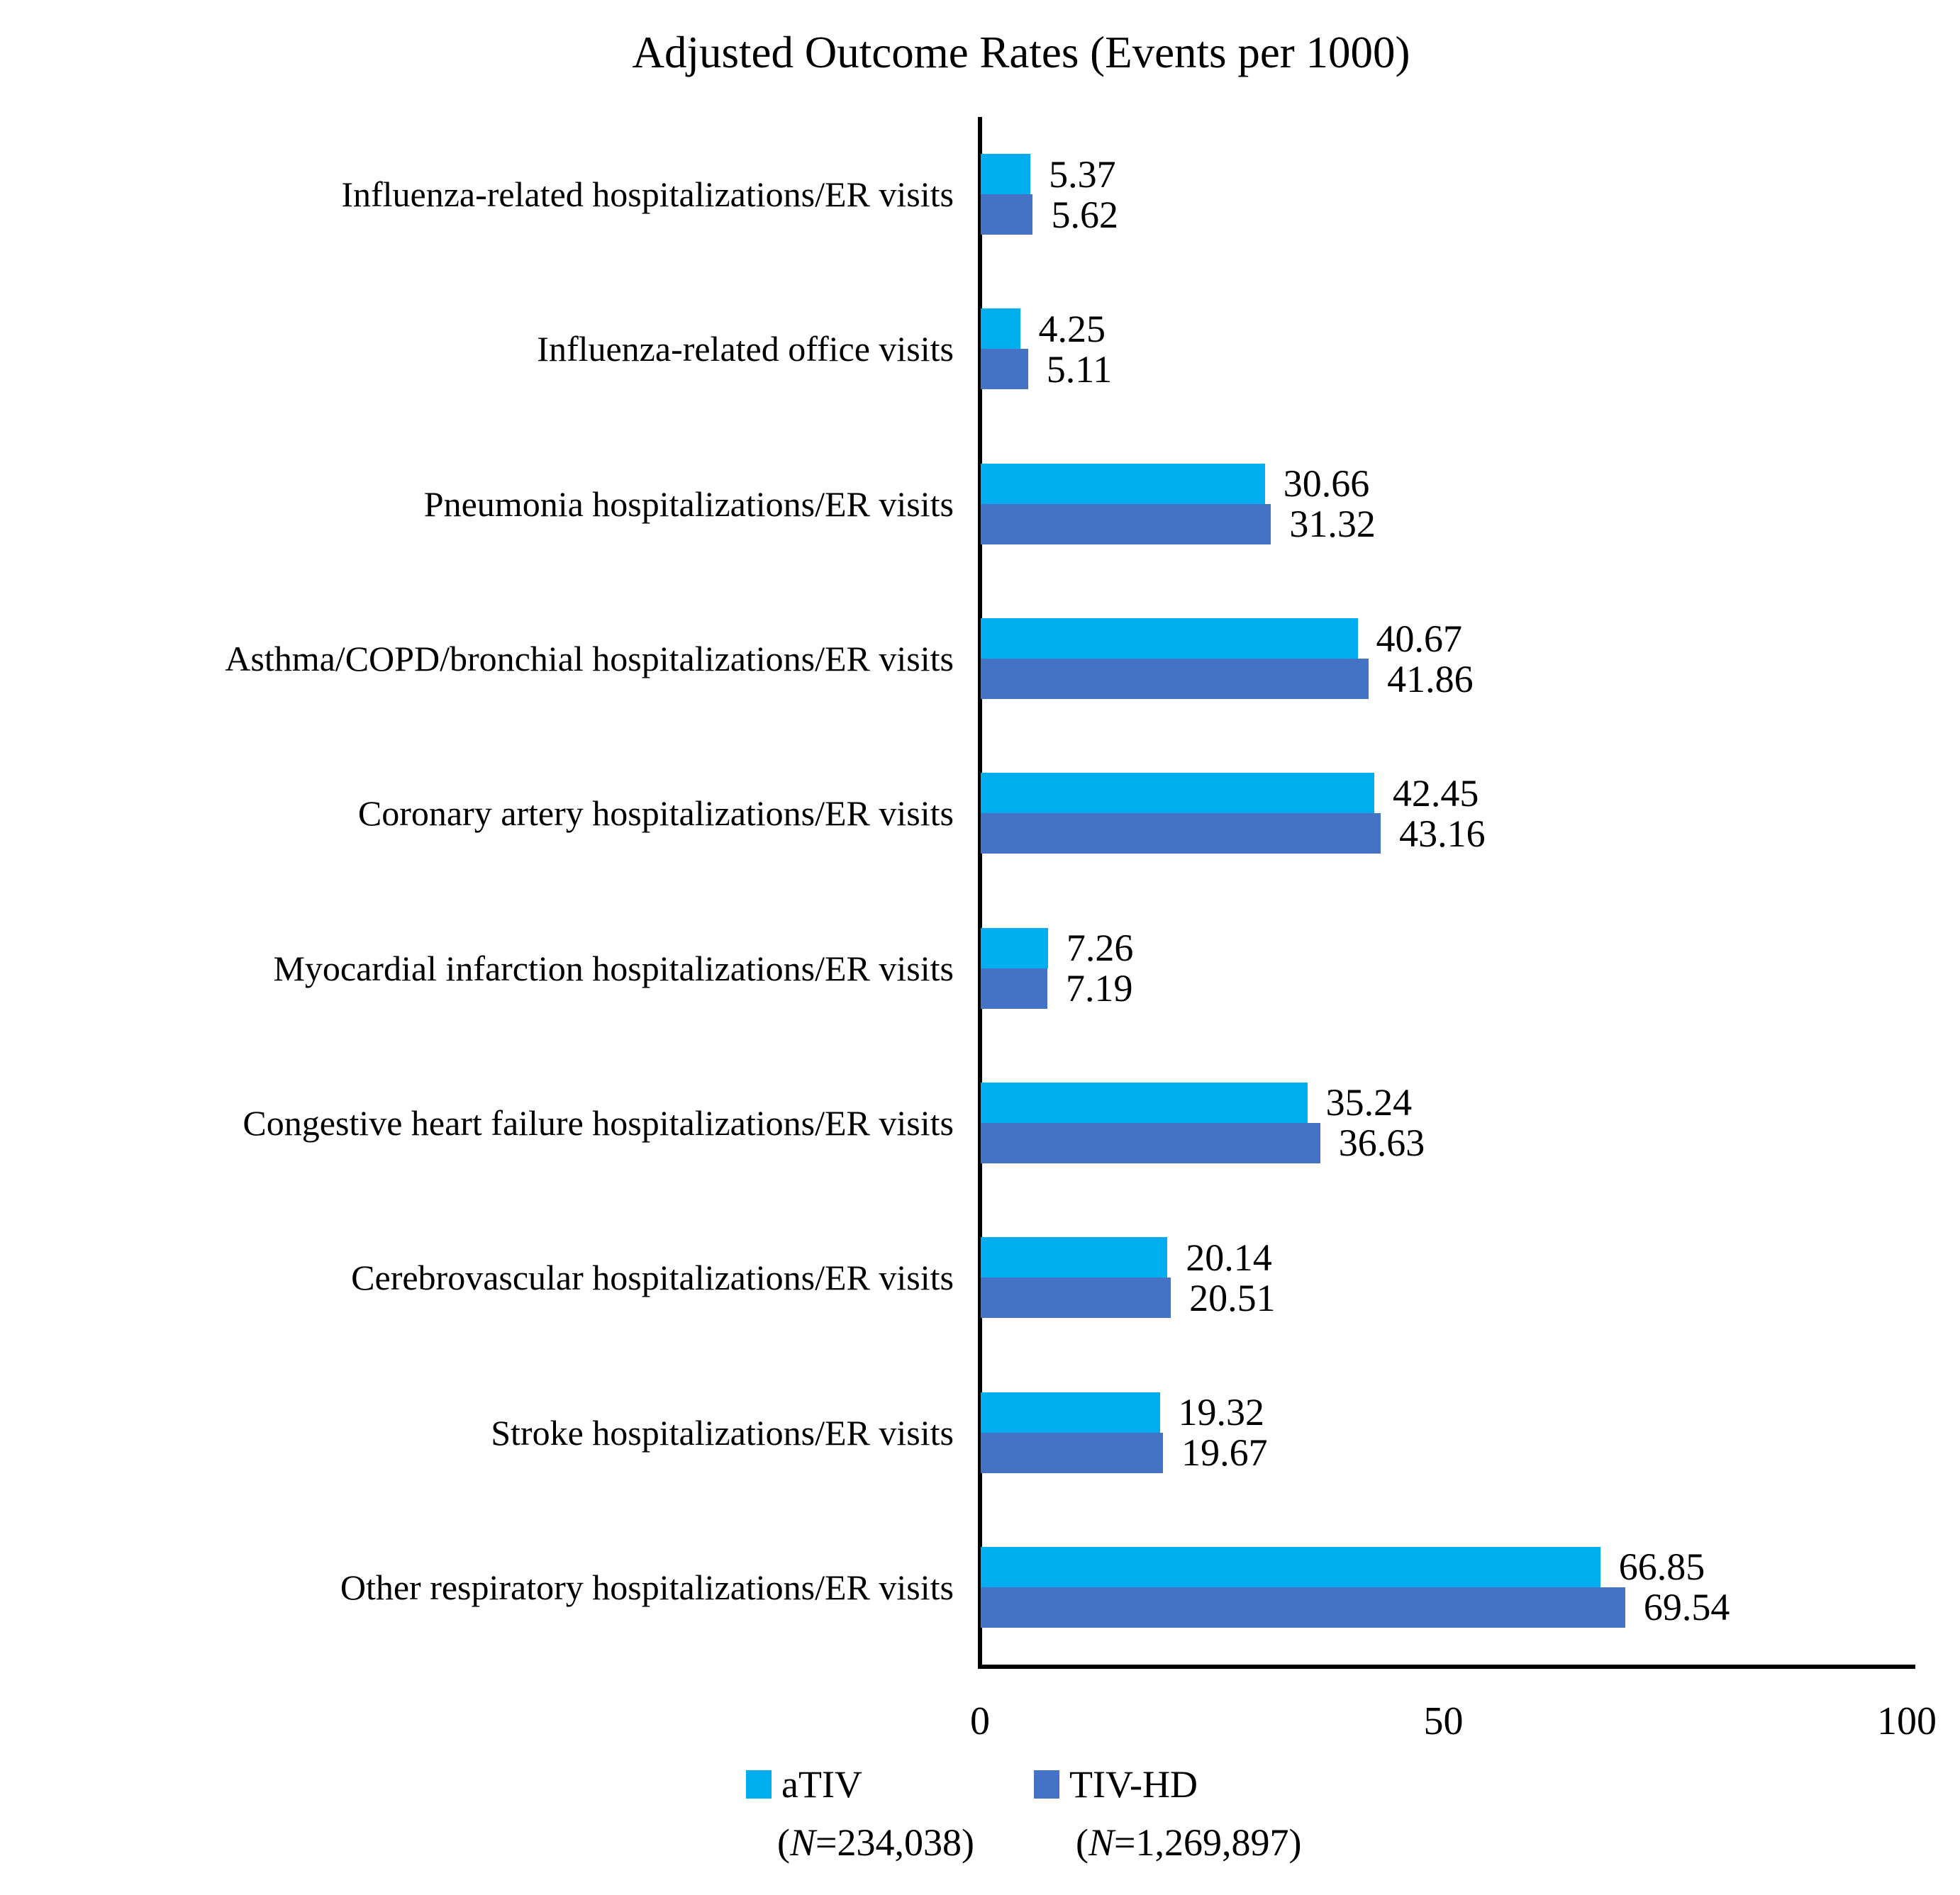  Describe the element at coordinates (1444, 194) in the screenshot. I see `bar-group: 5.37 5.62` at that location.